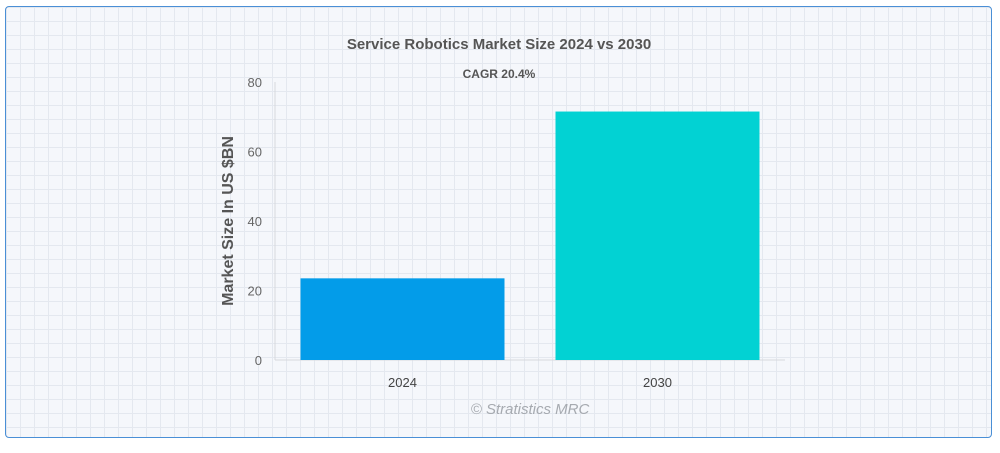 The height and width of the screenshot is (453, 1000). I want to click on bar-2030, so click(657, 235).